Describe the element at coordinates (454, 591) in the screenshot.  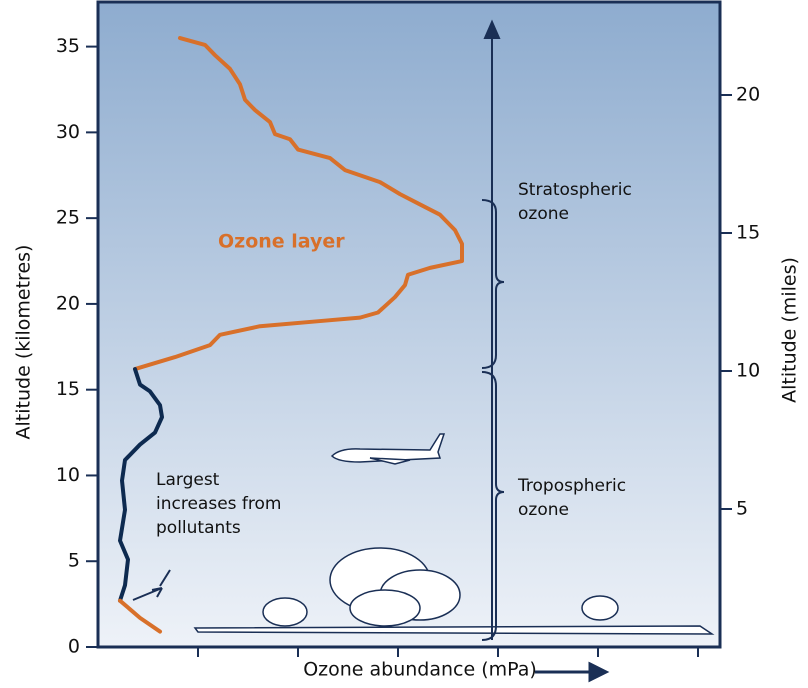
I see `clouds` at that location.